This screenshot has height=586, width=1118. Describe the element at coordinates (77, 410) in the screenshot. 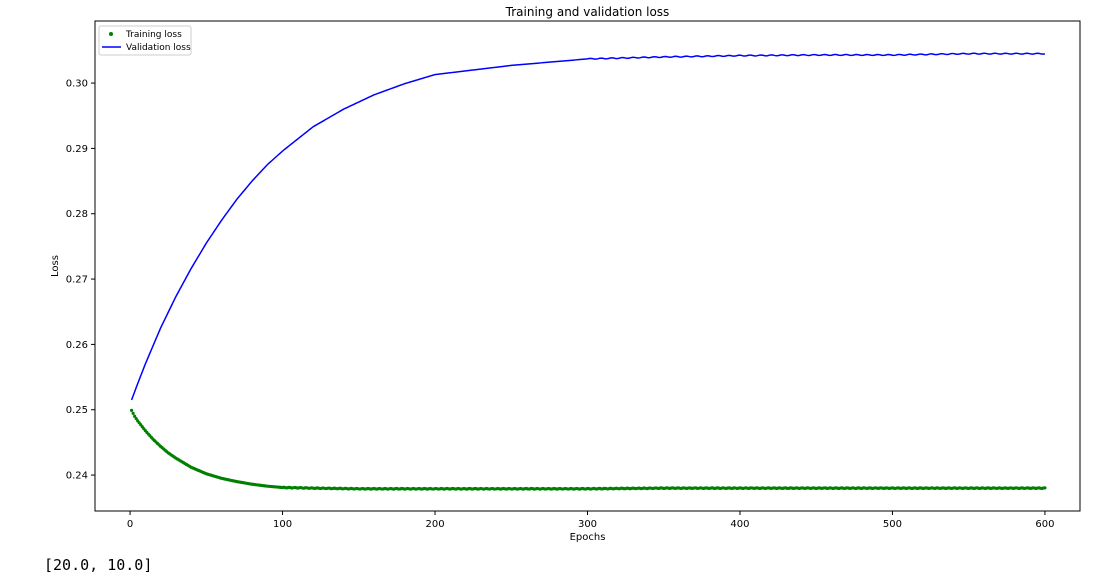

I see `y-tick-label: 0.25` at that location.